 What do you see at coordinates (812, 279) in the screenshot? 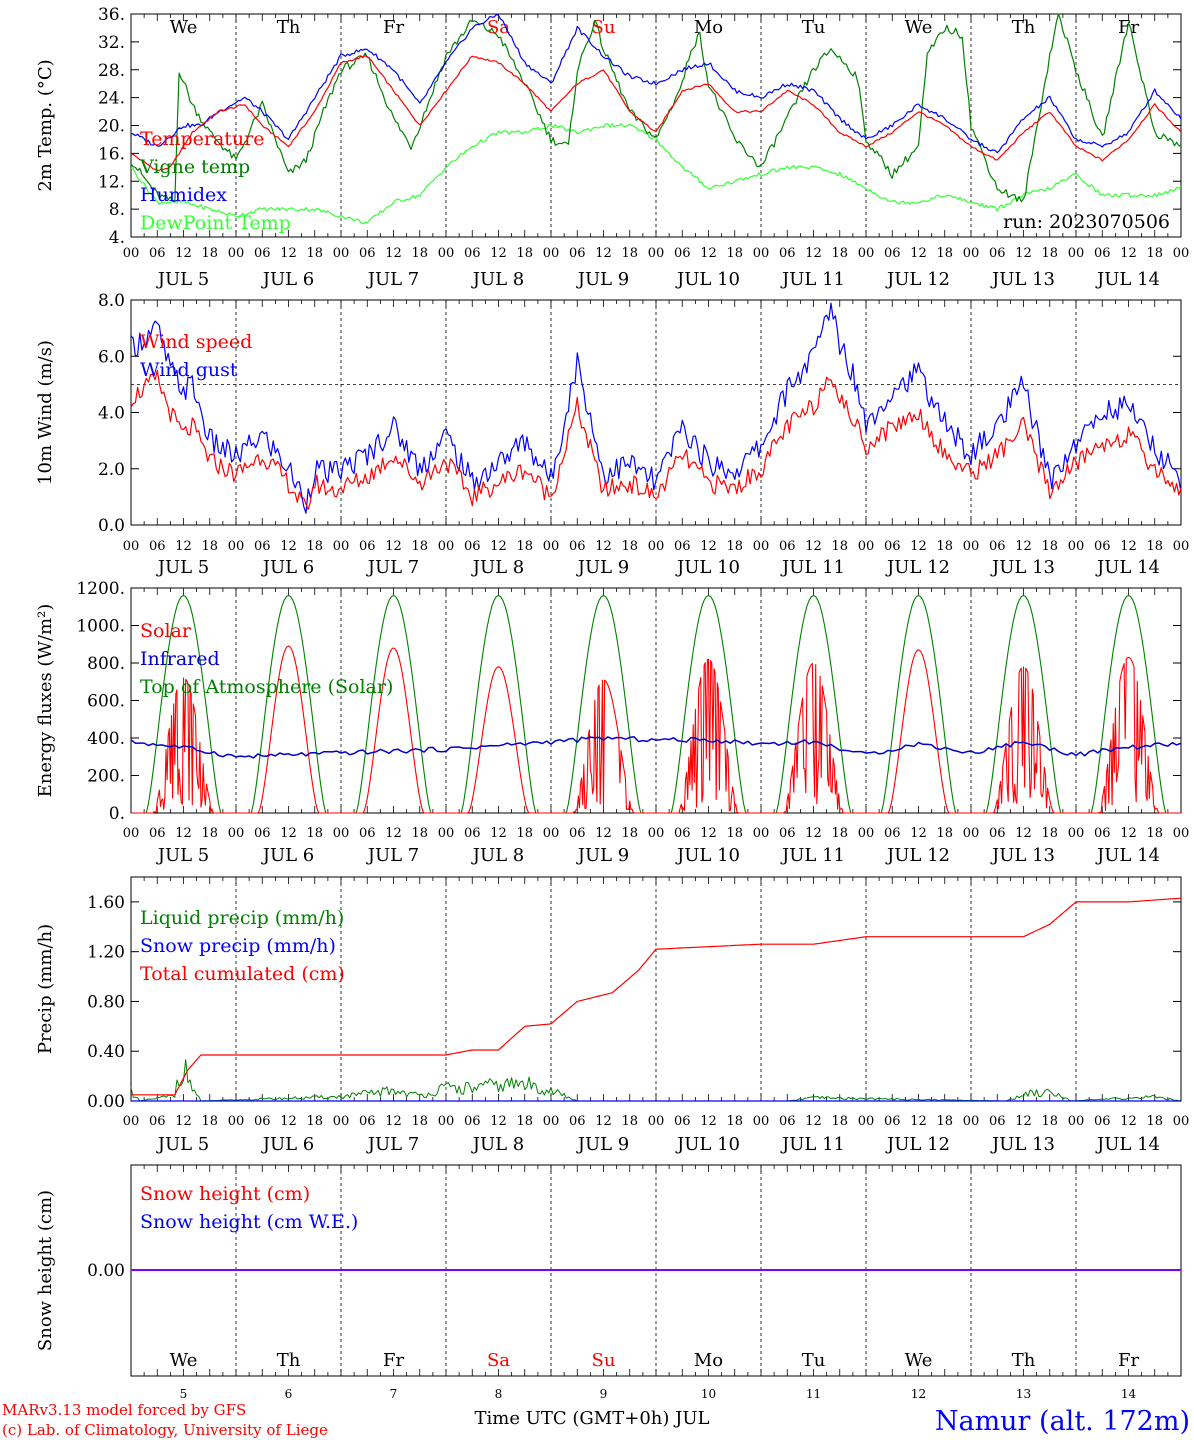
I see `date-label: JUL 11` at bounding box center [812, 279].